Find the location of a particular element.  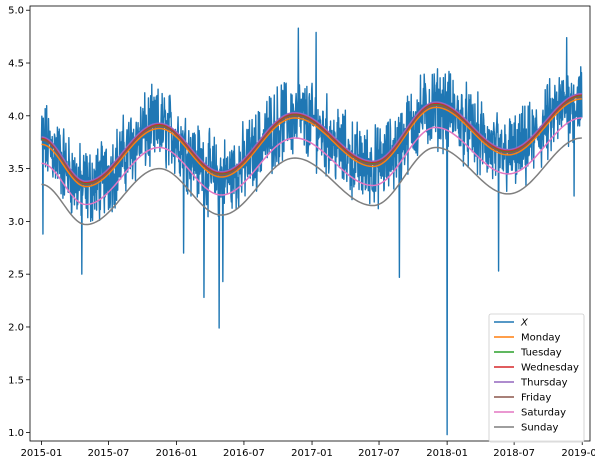

y-tick-label: 5.0 is located at coordinates (16, 11).